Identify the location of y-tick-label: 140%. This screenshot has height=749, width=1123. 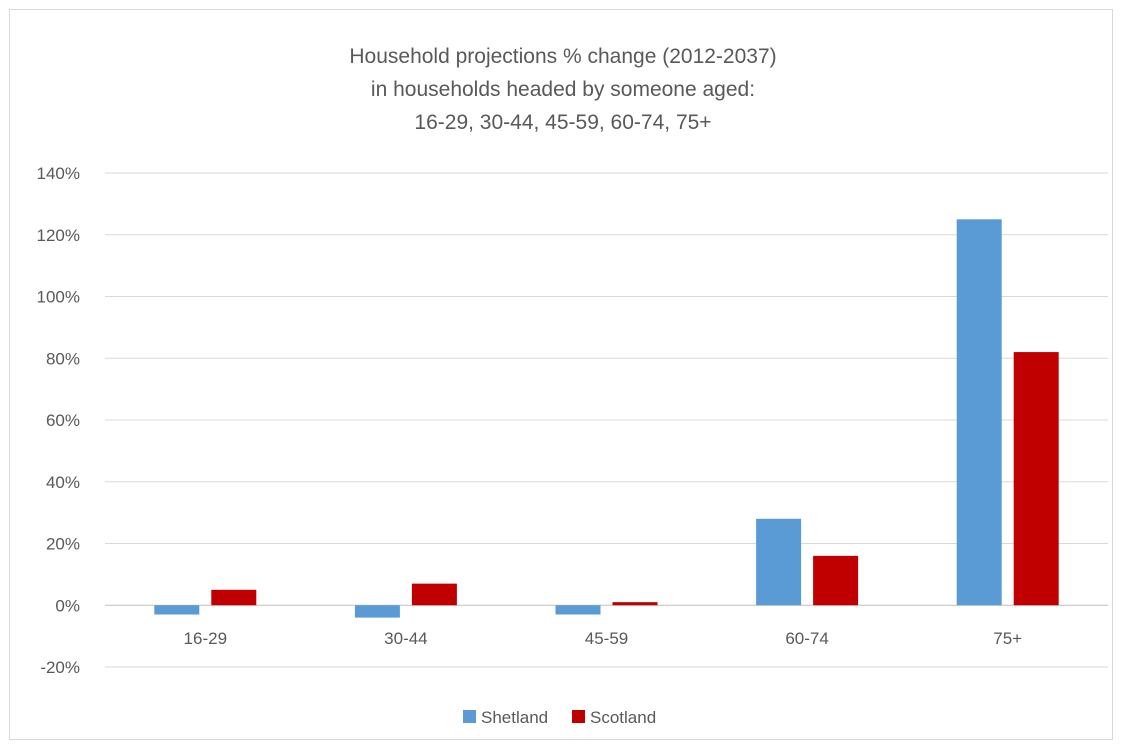
(58, 173).